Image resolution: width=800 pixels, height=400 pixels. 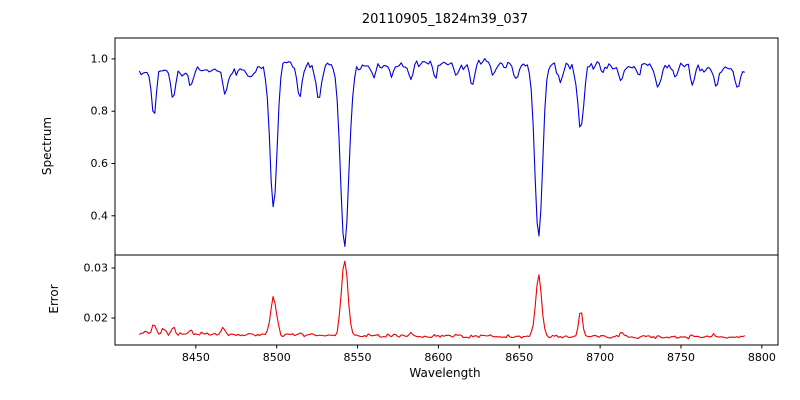 What do you see at coordinates (100, 111) in the screenshot?
I see `y-tick-label: 0.8` at bounding box center [100, 111].